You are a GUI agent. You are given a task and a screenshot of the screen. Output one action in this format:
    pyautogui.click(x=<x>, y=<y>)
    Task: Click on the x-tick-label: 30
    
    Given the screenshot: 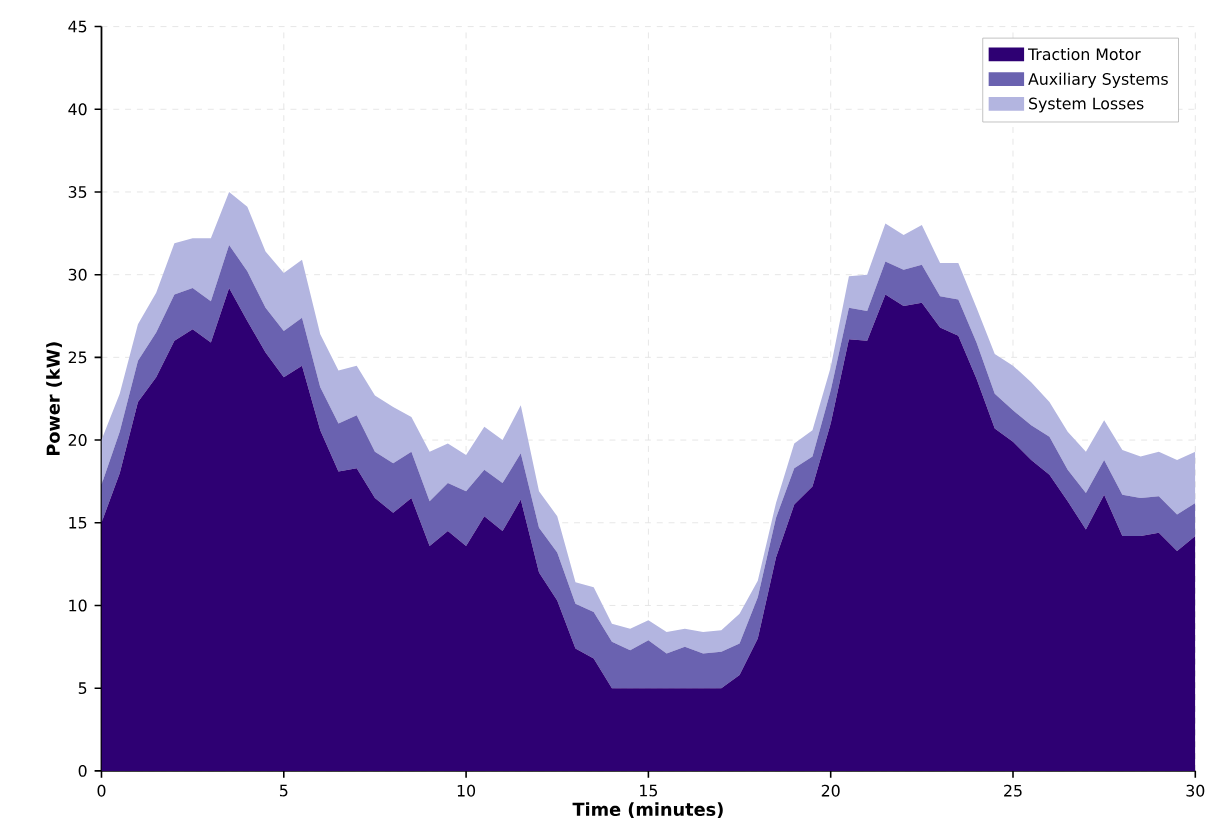 What is the action you would take?
    pyautogui.click(x=1195, y=790)
    